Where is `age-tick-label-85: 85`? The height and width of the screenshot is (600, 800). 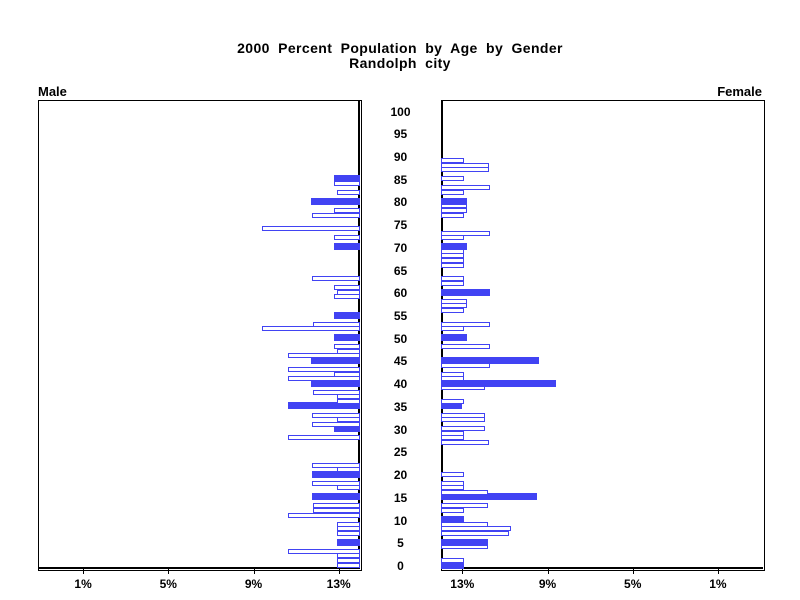
age-tick-label-85: 85 is located at coordinates (400, 179).